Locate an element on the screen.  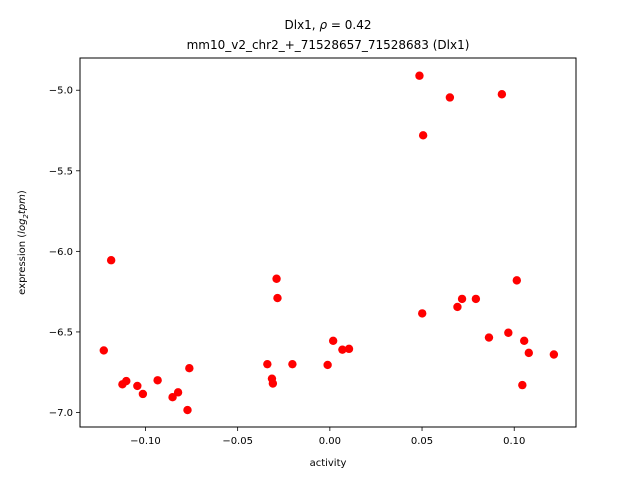
chart-title-rho-symbol: ρ is located at coordinates (323, 25).